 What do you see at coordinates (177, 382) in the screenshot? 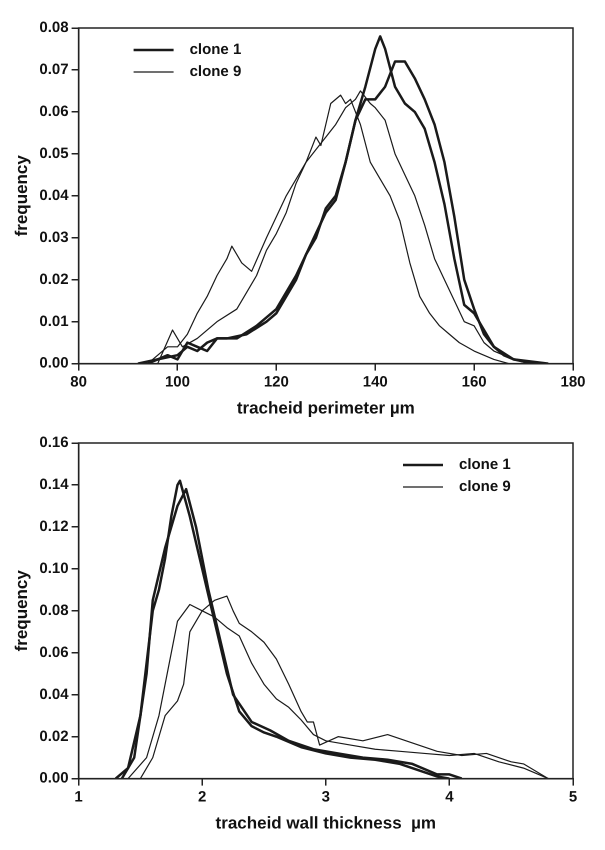
I see `x-tick-label: 100` at bounding box center [177, 382].